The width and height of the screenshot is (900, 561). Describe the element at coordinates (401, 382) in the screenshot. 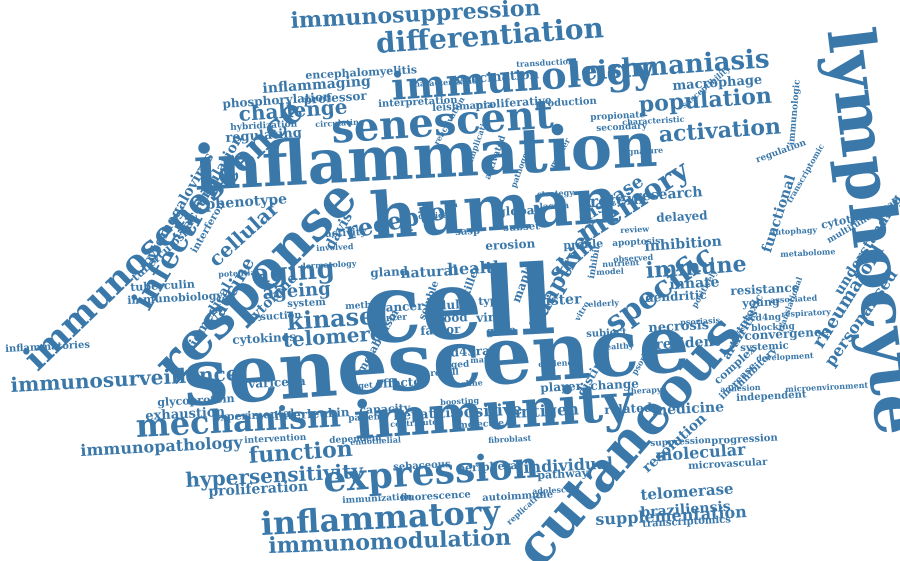

I see `cloud-word: effector` at that location.